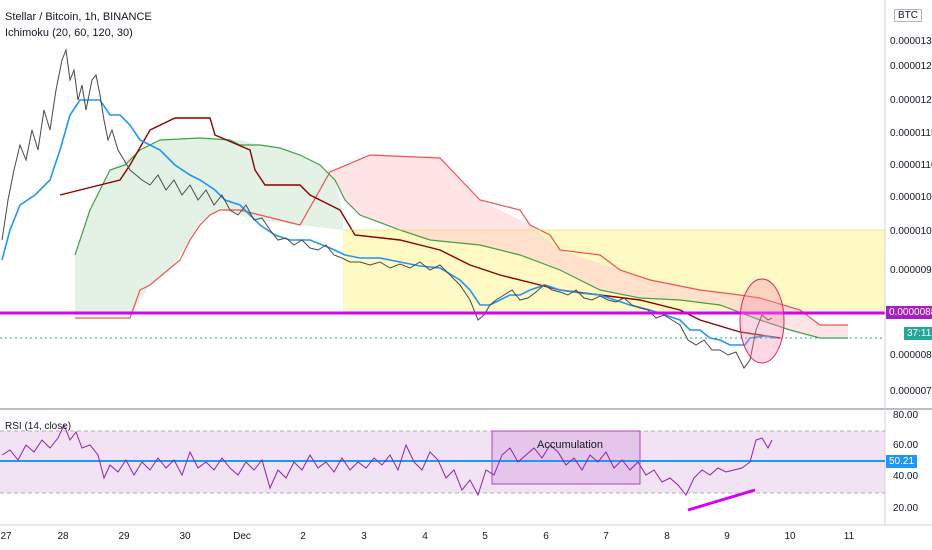 The width and height of the screenshot is (932, 550). What do you see at coordinates (909, 312) in the screenshot?
I see `current-price-tag: 0.00000880` at bounding box center [909, 312].